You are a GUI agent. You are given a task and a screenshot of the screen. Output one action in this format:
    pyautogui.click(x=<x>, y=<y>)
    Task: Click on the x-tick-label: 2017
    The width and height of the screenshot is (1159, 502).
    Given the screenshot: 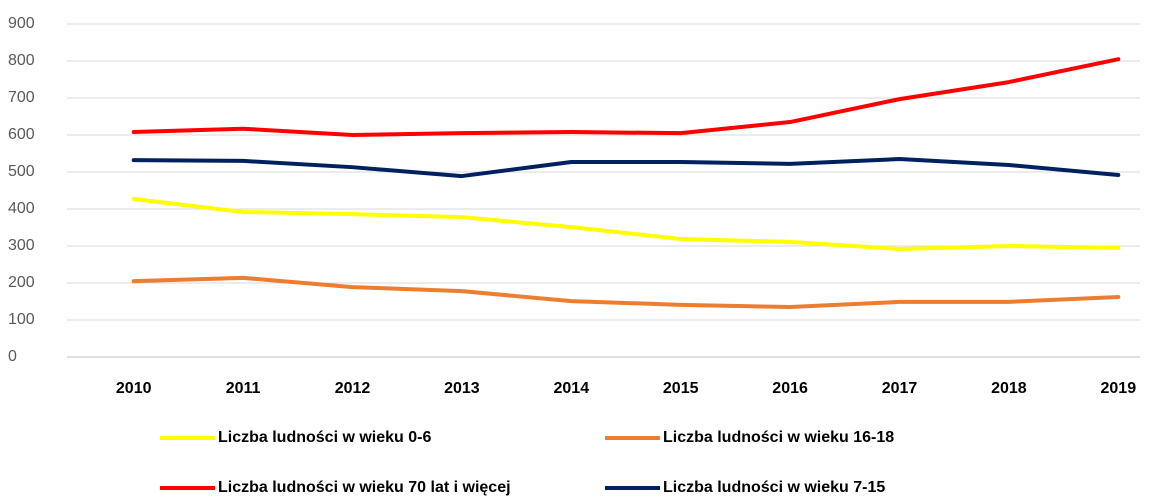 What is the action you would take?
    pyautogui.click(x=900, y=388)
    